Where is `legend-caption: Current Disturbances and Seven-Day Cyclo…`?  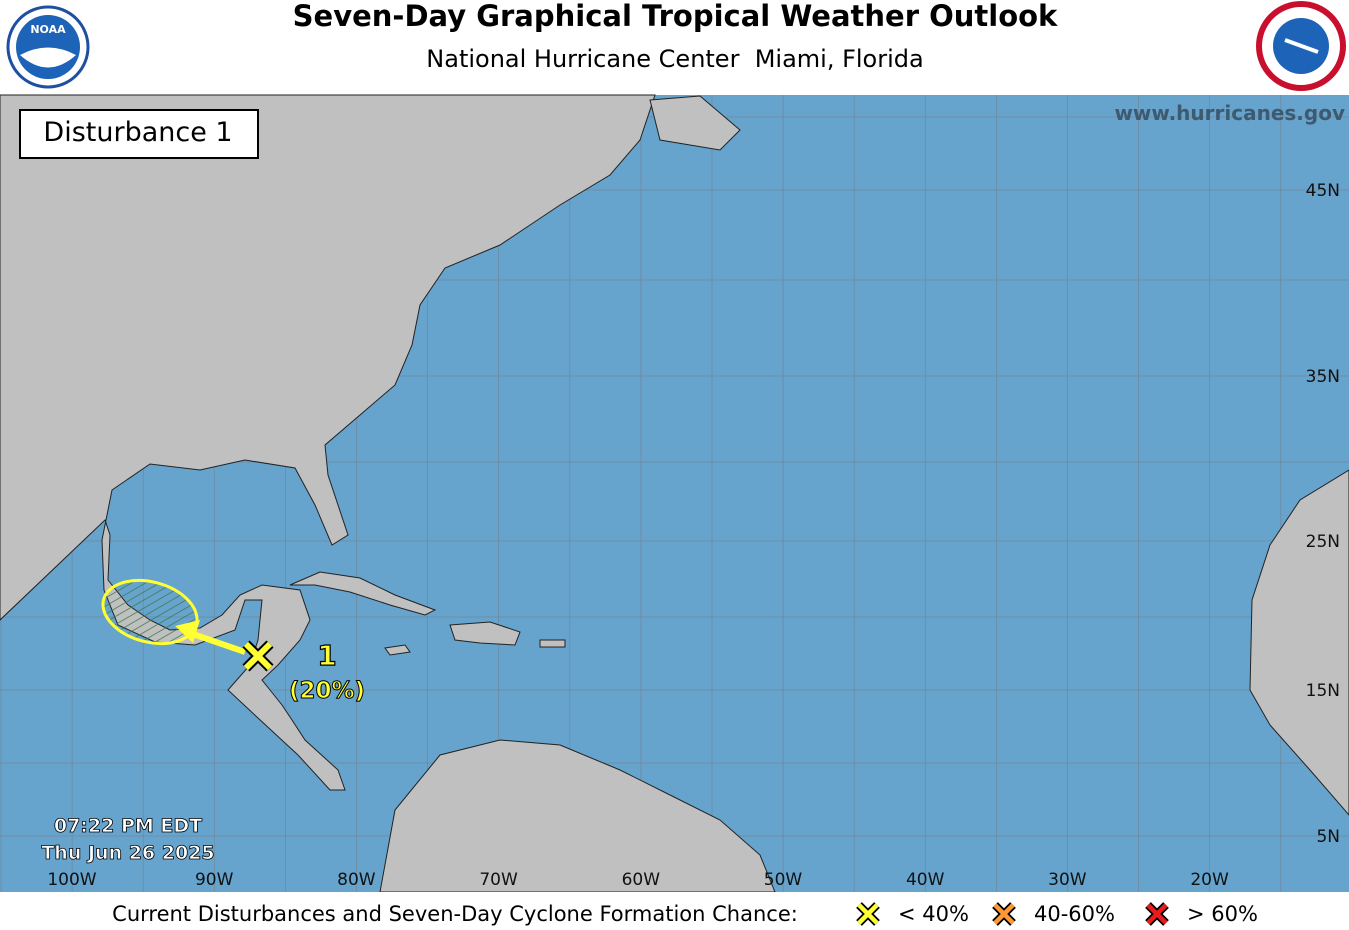 legend-caption: Current Disturbances and Seven-Day Cyclo… is located at coordinates (455, 914).